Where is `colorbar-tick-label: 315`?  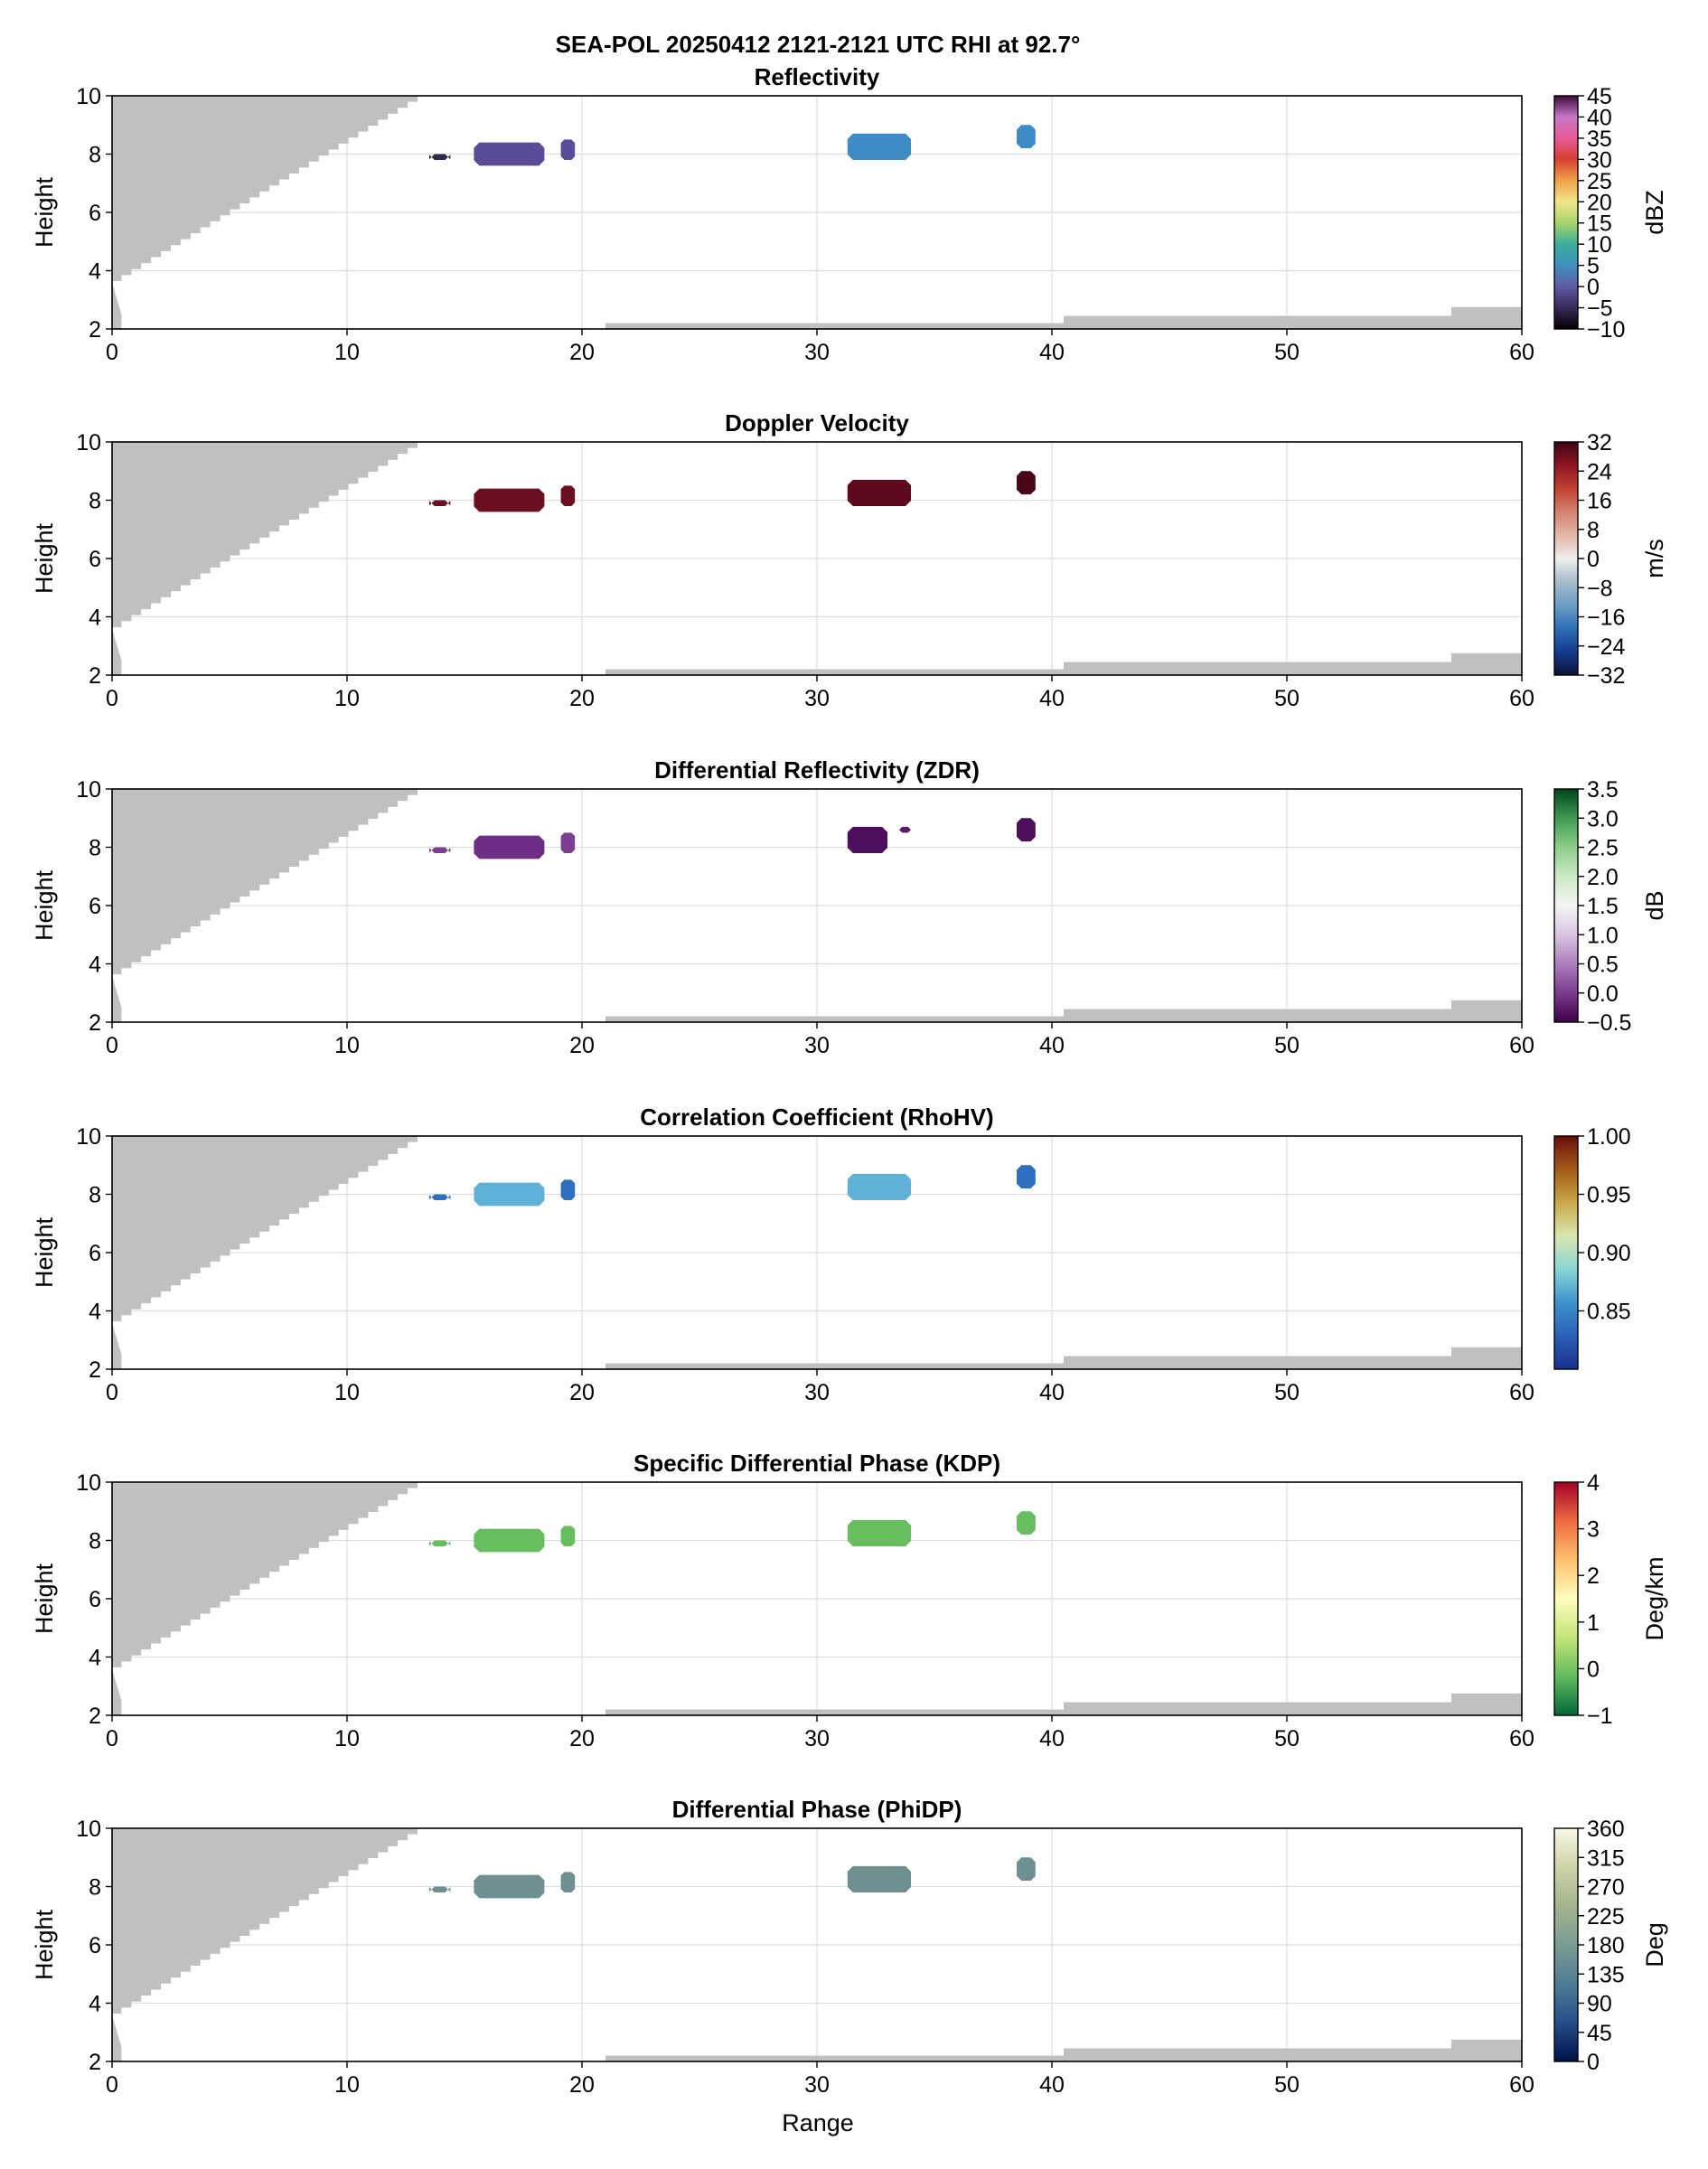 colorbar-tick-label: 315 is located at coordinates (1606, 1858).